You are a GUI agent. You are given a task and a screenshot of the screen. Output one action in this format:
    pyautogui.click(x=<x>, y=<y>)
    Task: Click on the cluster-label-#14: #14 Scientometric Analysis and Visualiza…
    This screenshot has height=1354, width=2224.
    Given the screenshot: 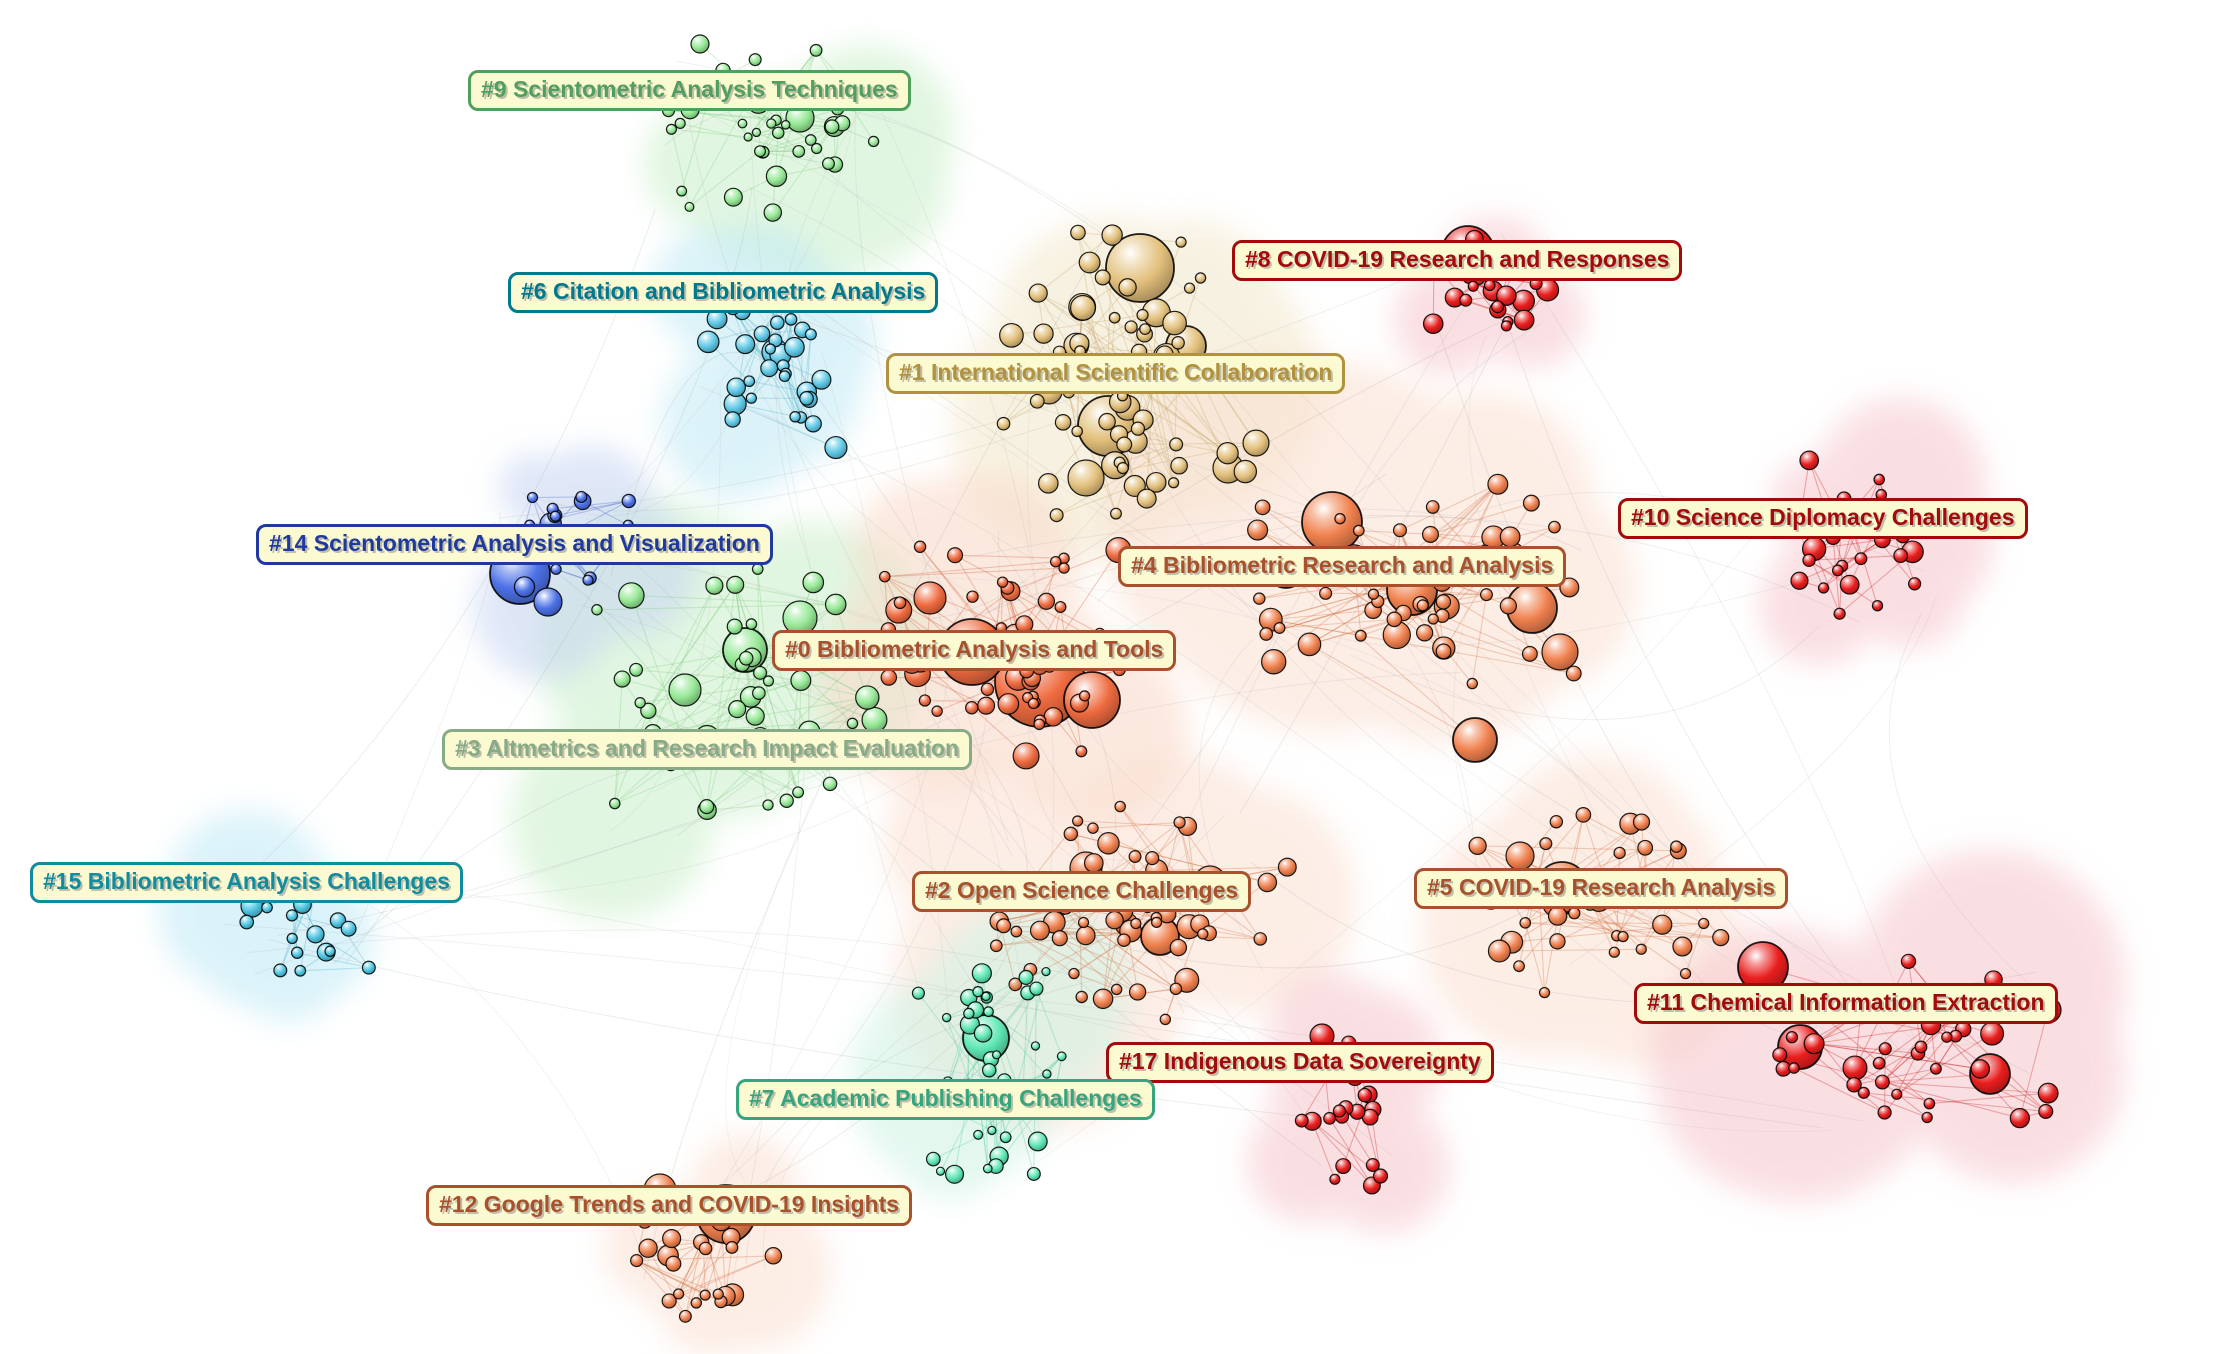 What is the action you would take?
    pyautogui.click(x=514, y=544)
    